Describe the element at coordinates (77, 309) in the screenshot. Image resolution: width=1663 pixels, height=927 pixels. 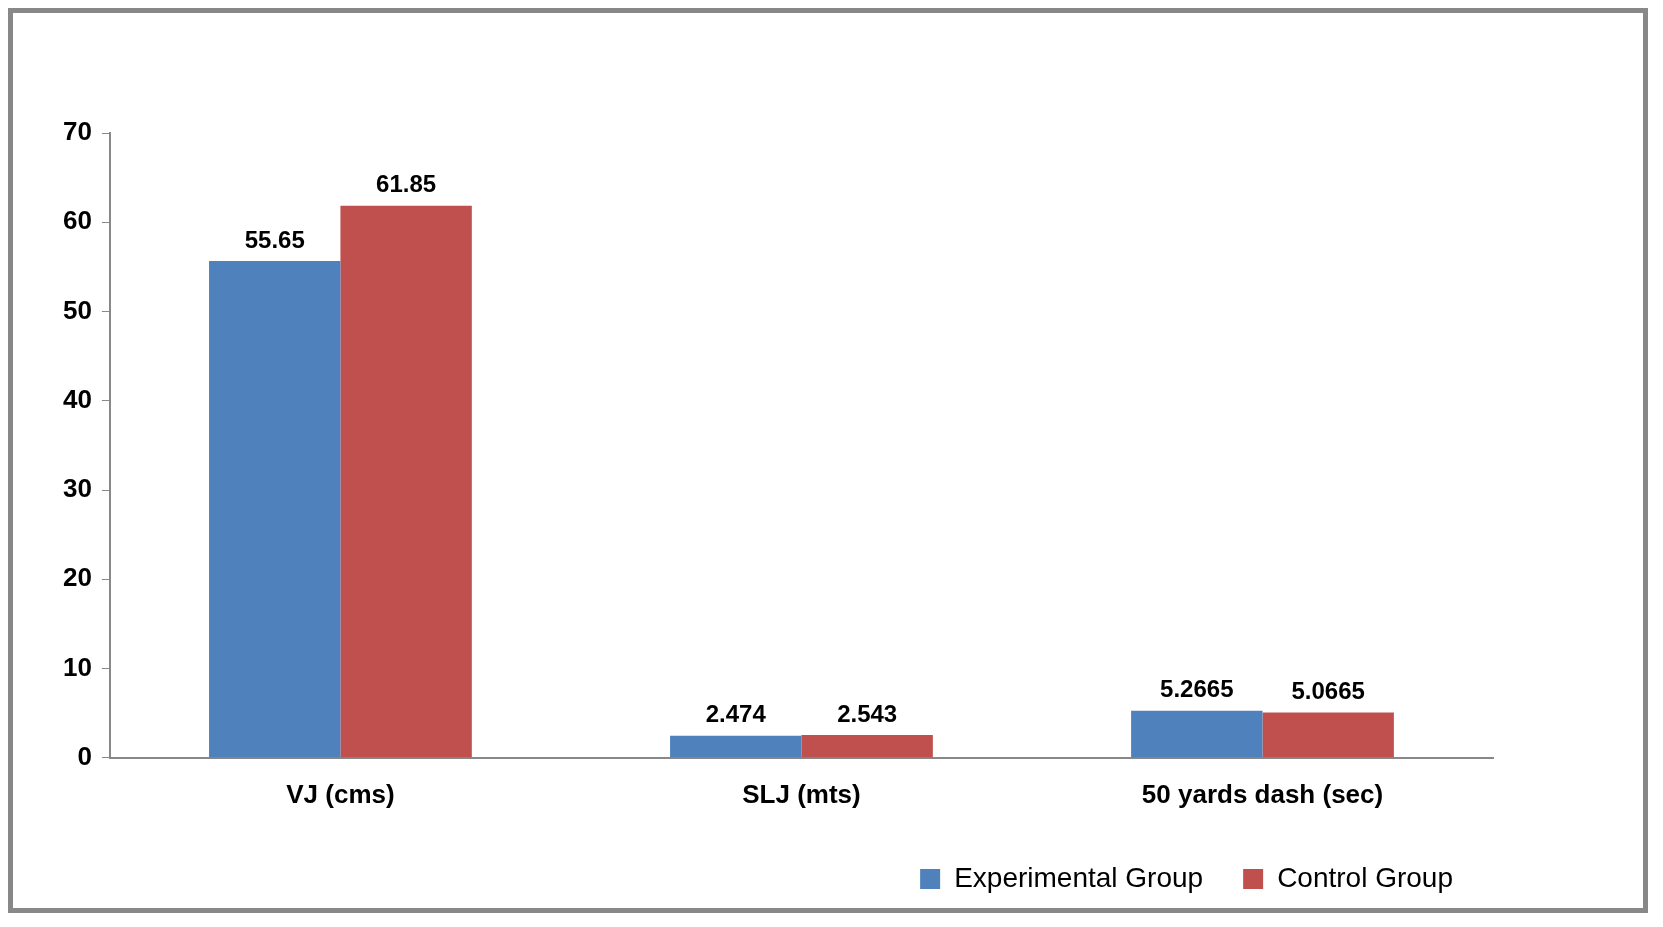
I see `y-tick-label: 50` at that location.